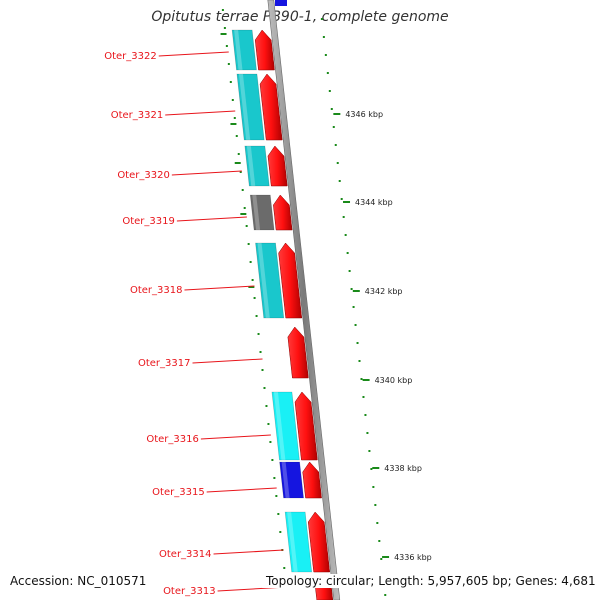 The width and height of the screenshot is (600, 600). What do you see at coordinates (320, 581) in the screenshot?
I see `topology-text: Topology: circular;` at bounding box center [320, 581].